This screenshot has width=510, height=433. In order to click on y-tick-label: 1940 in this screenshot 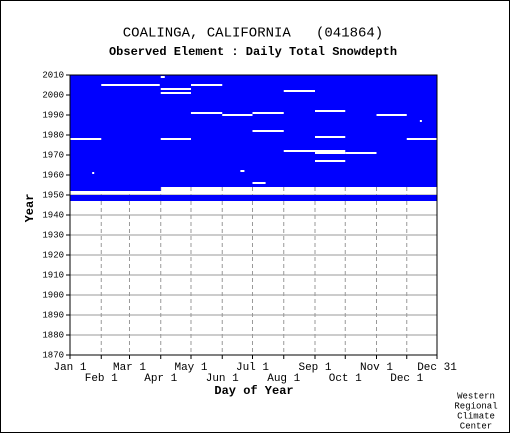, I will do `click(53, 215)`.